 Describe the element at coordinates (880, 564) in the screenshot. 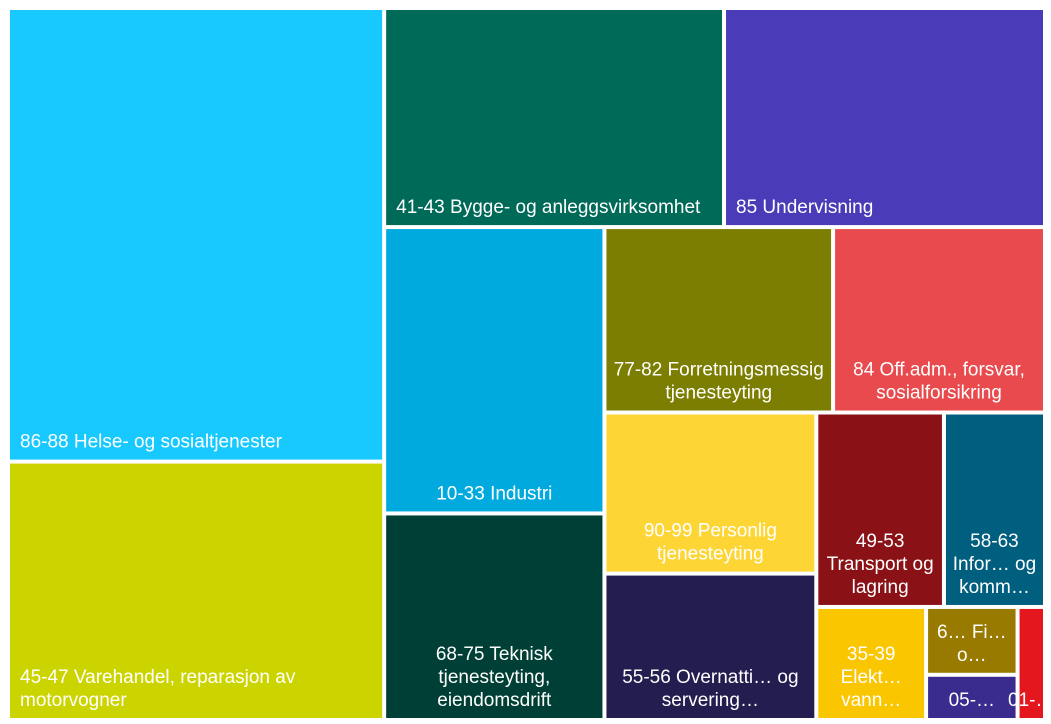

I see `tile-label: 49-53 Transport og lagring` at that location.